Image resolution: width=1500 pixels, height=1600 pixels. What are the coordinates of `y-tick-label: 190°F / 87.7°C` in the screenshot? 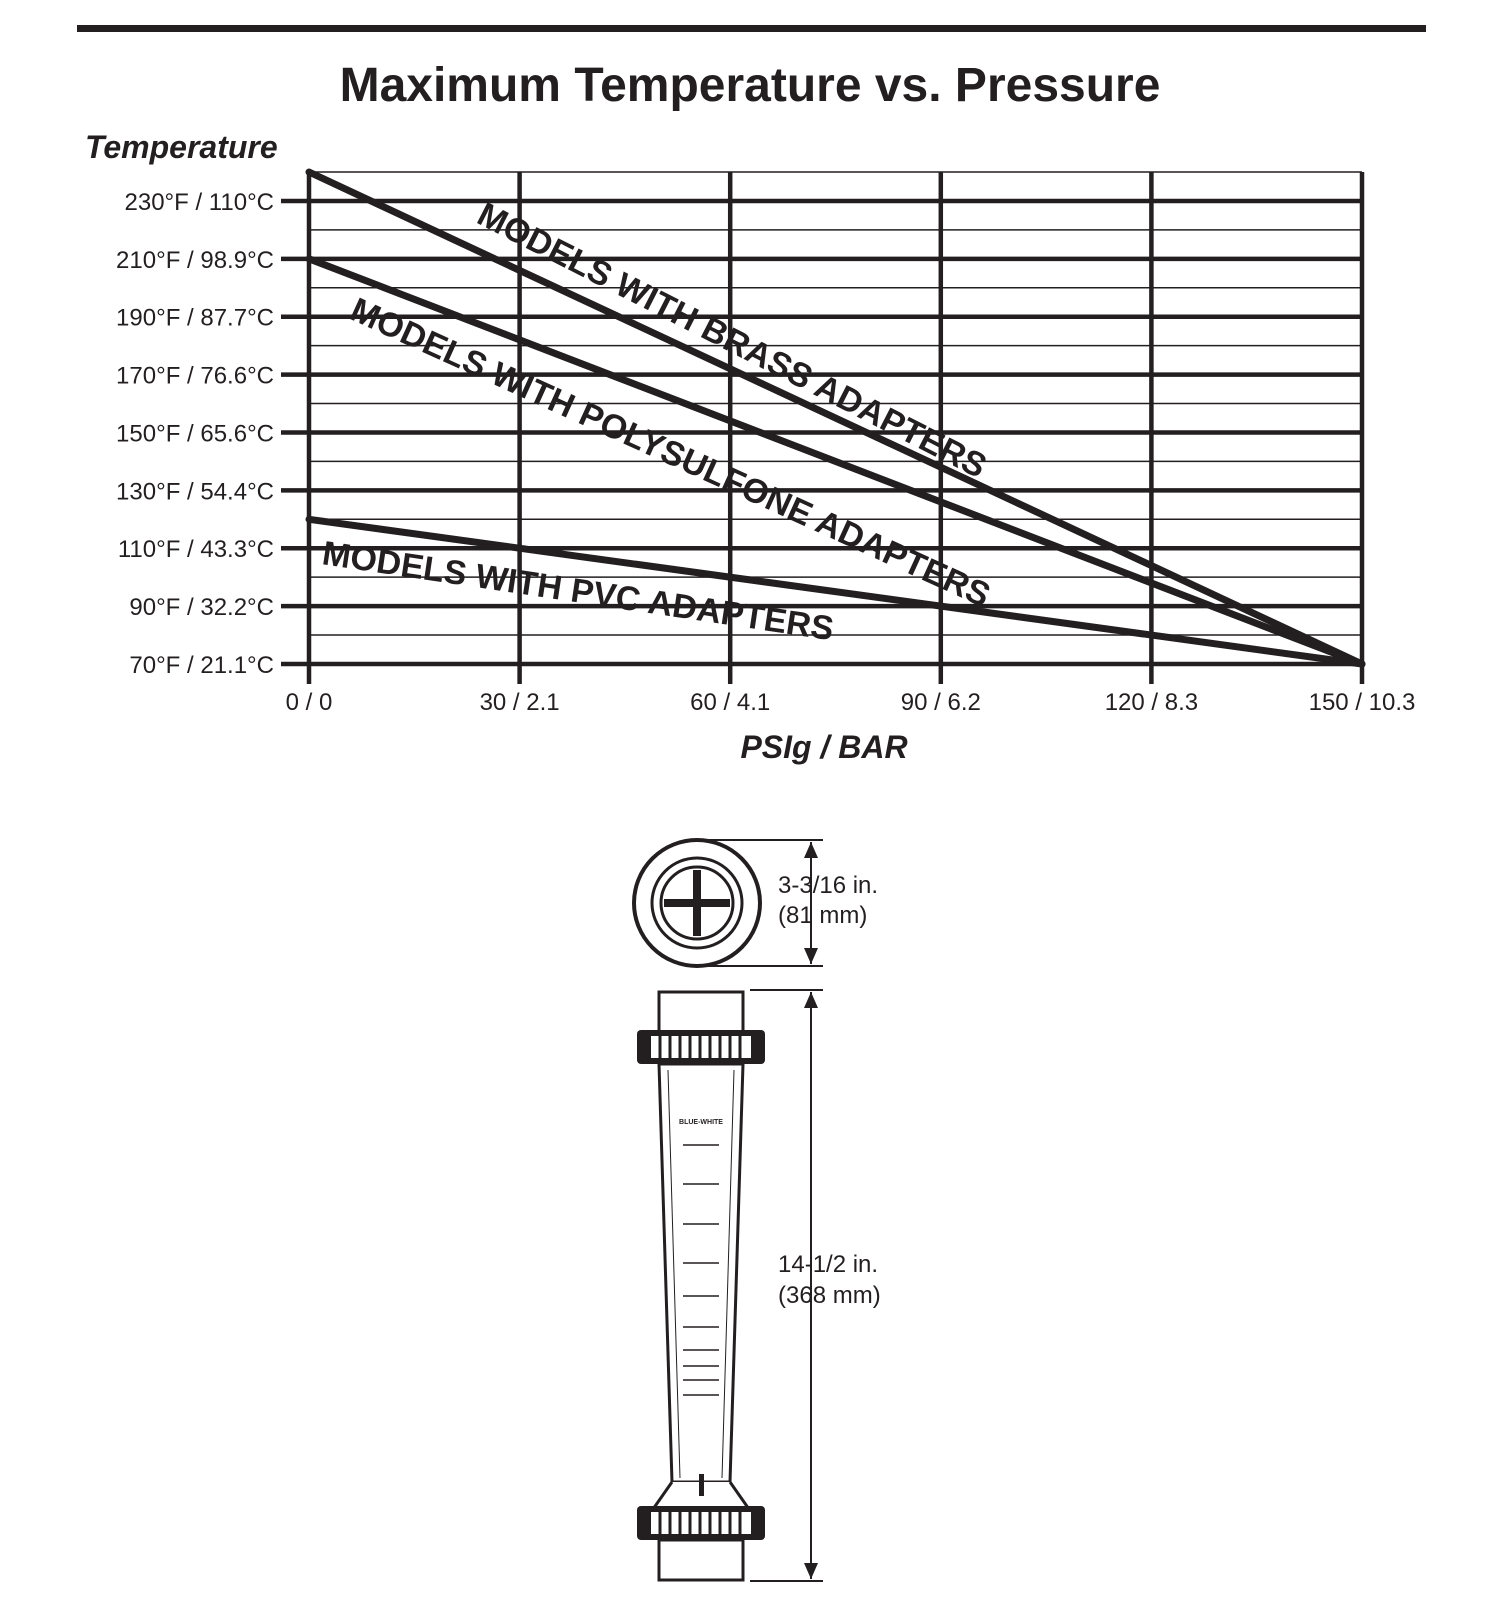 It's located at (195, 318).